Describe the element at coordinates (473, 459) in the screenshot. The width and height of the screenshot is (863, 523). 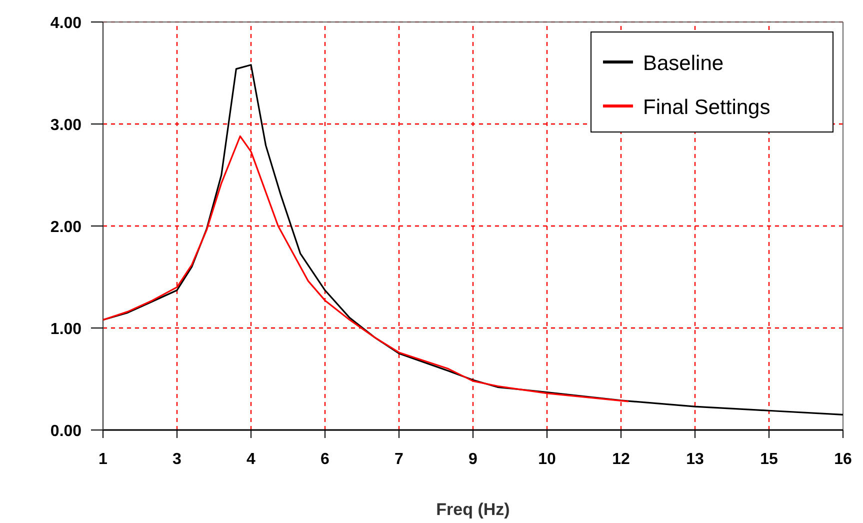
I see `x-tick-label: 9` at that location.